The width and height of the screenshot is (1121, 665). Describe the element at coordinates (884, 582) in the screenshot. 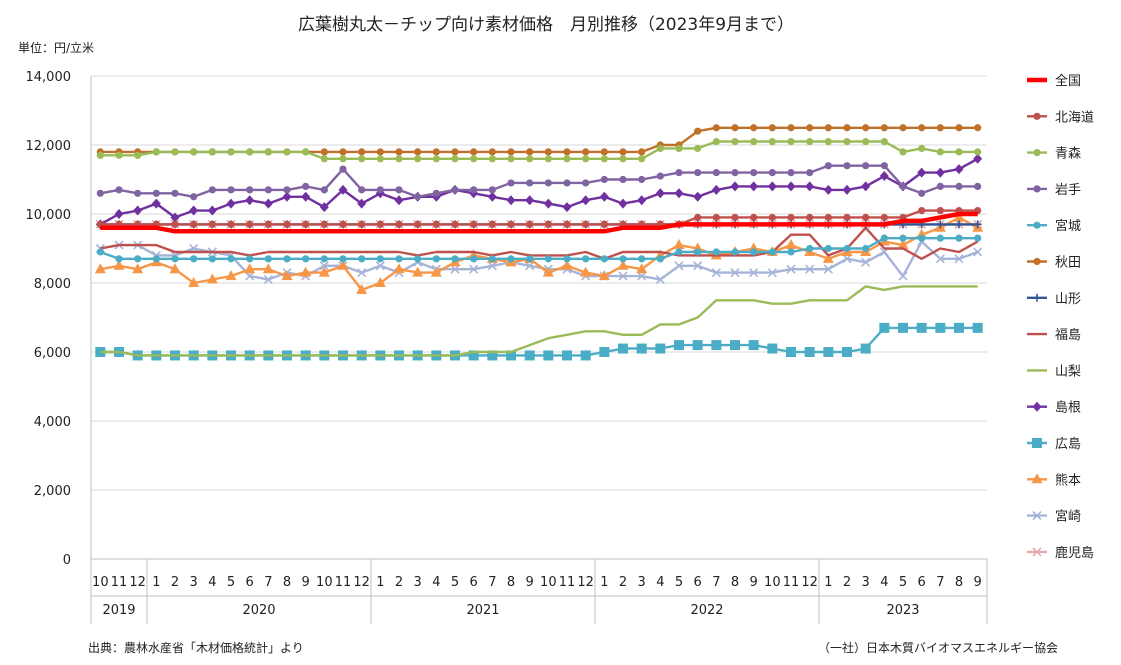

I see `x-tick-label: 4` at that location.